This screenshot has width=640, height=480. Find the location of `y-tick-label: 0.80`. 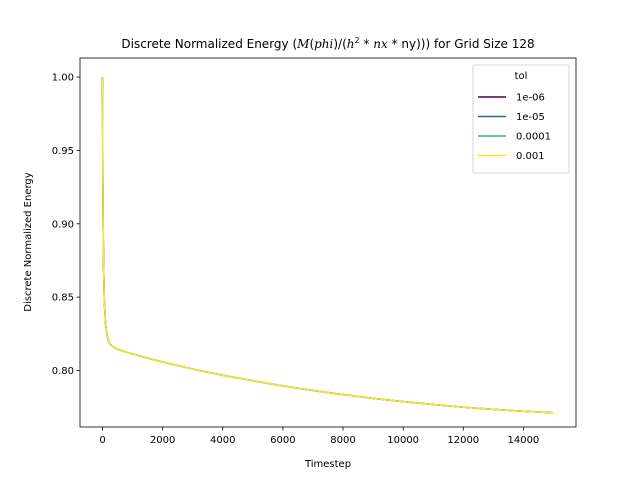

y-tick-label: 0.80 is located at coordinates (63, 371).